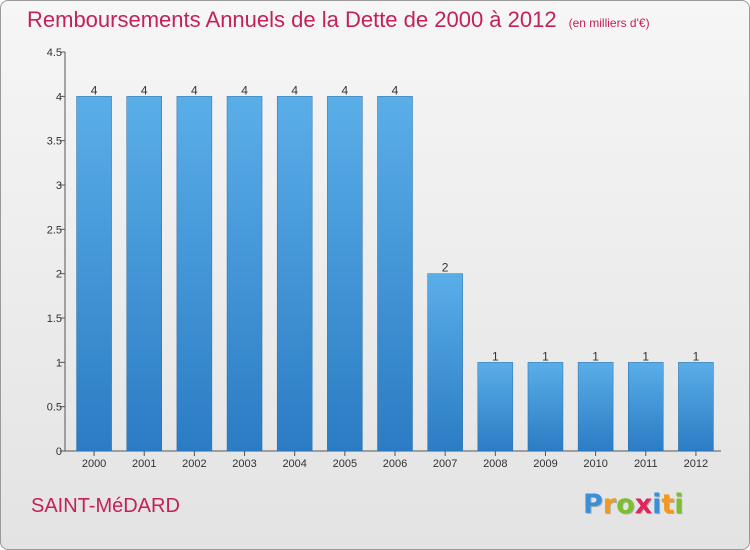 This screenshot has height=550, width=750. What do you see at coordinates (595, 464) in the screenshot?
I see `x-tick-label: 2010` at bounding box center [595, 464].